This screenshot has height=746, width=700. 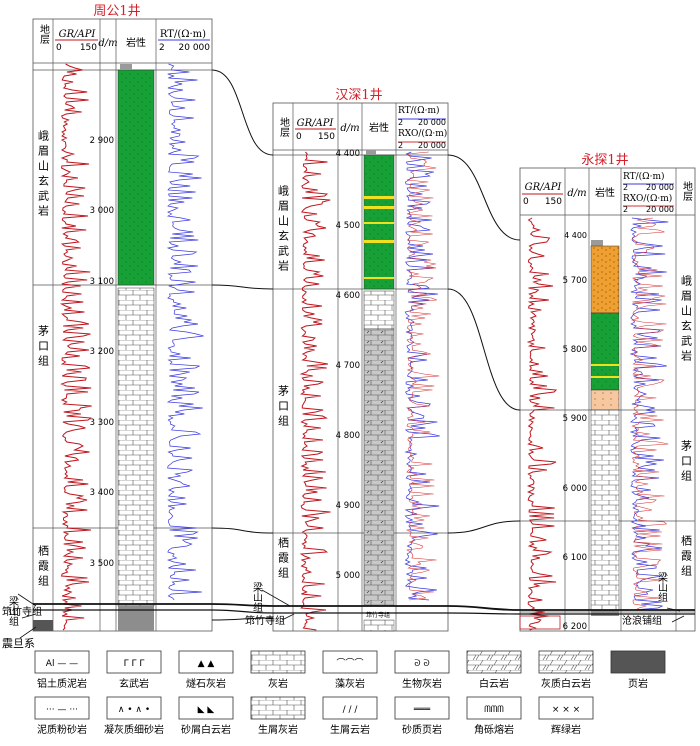 I want to click on legend-swatch-basalt, so click(x=134, y=662).